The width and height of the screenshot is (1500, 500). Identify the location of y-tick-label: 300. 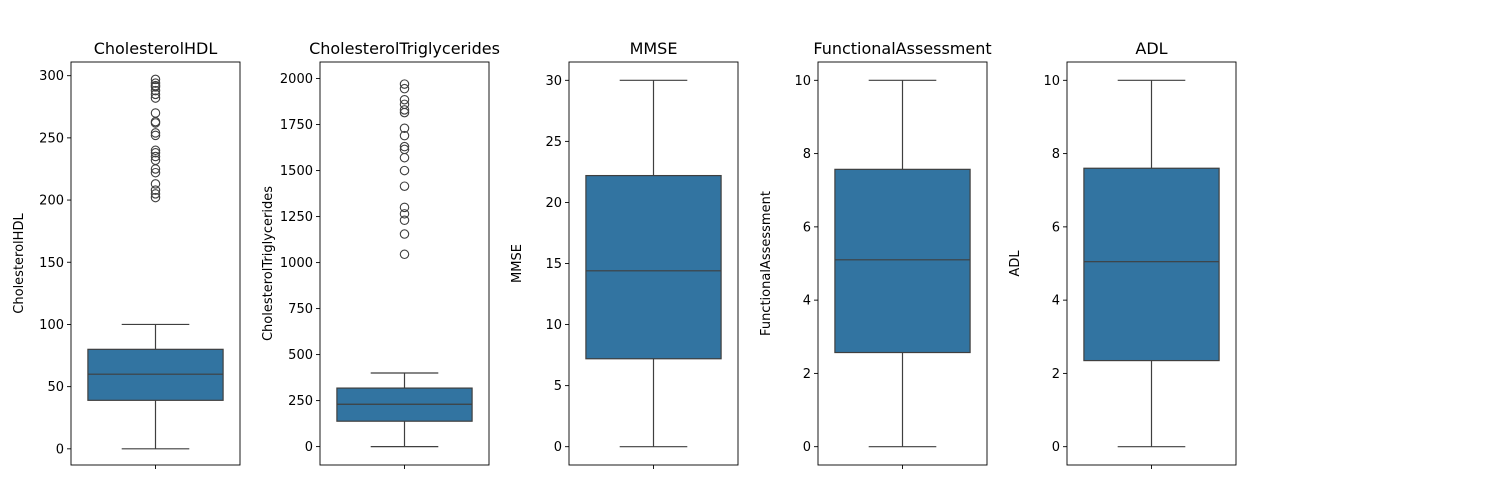
(51, 76).